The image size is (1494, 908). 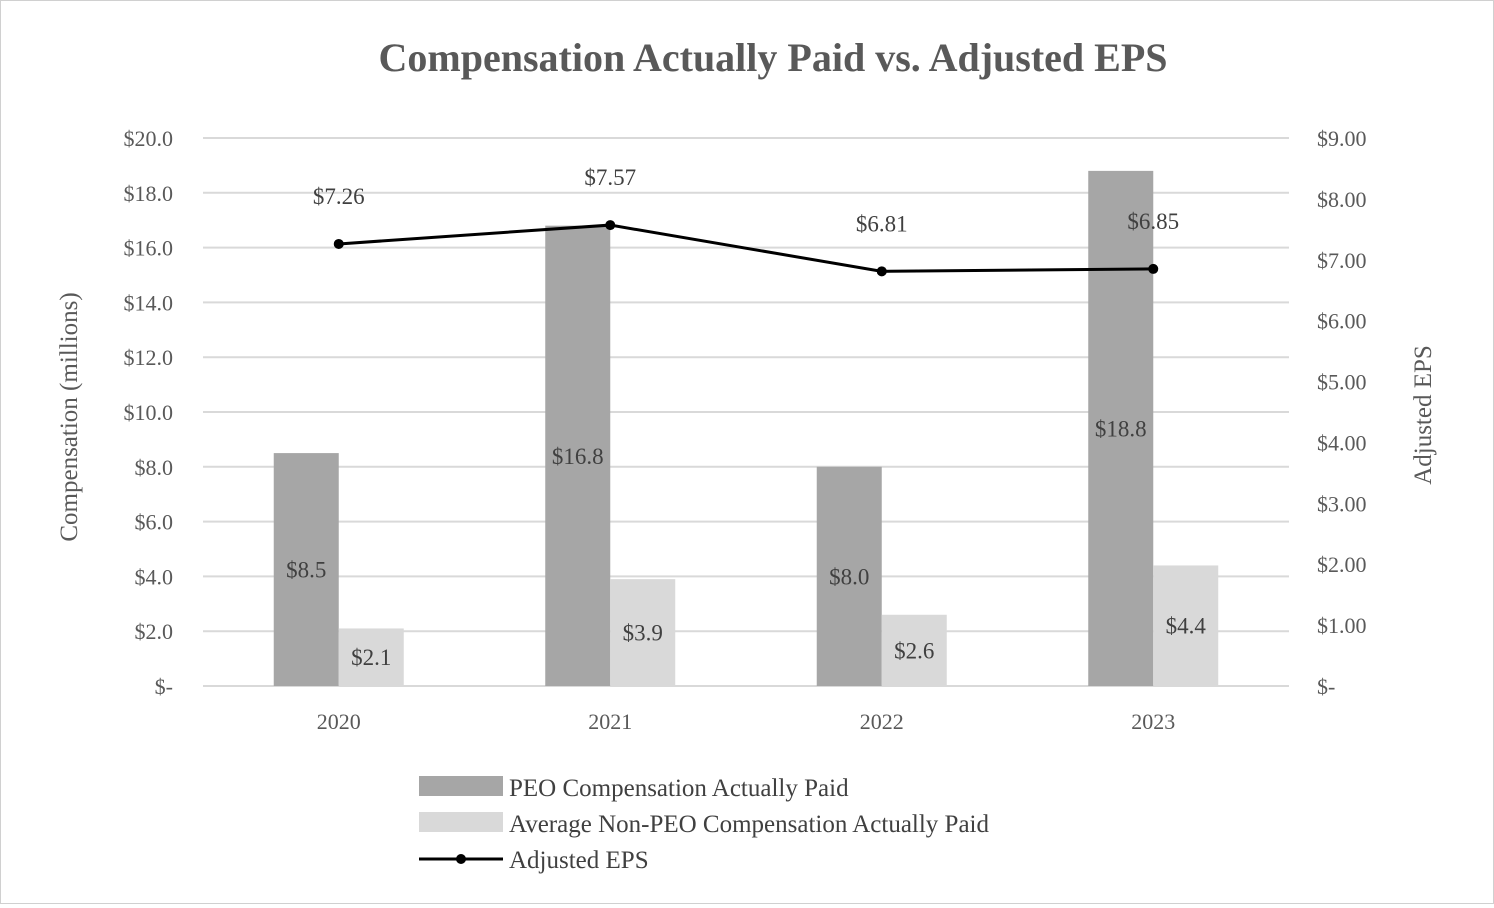 I want to click on y2-axis-title: Adjusted EPS, so click(x=1423, y=415).